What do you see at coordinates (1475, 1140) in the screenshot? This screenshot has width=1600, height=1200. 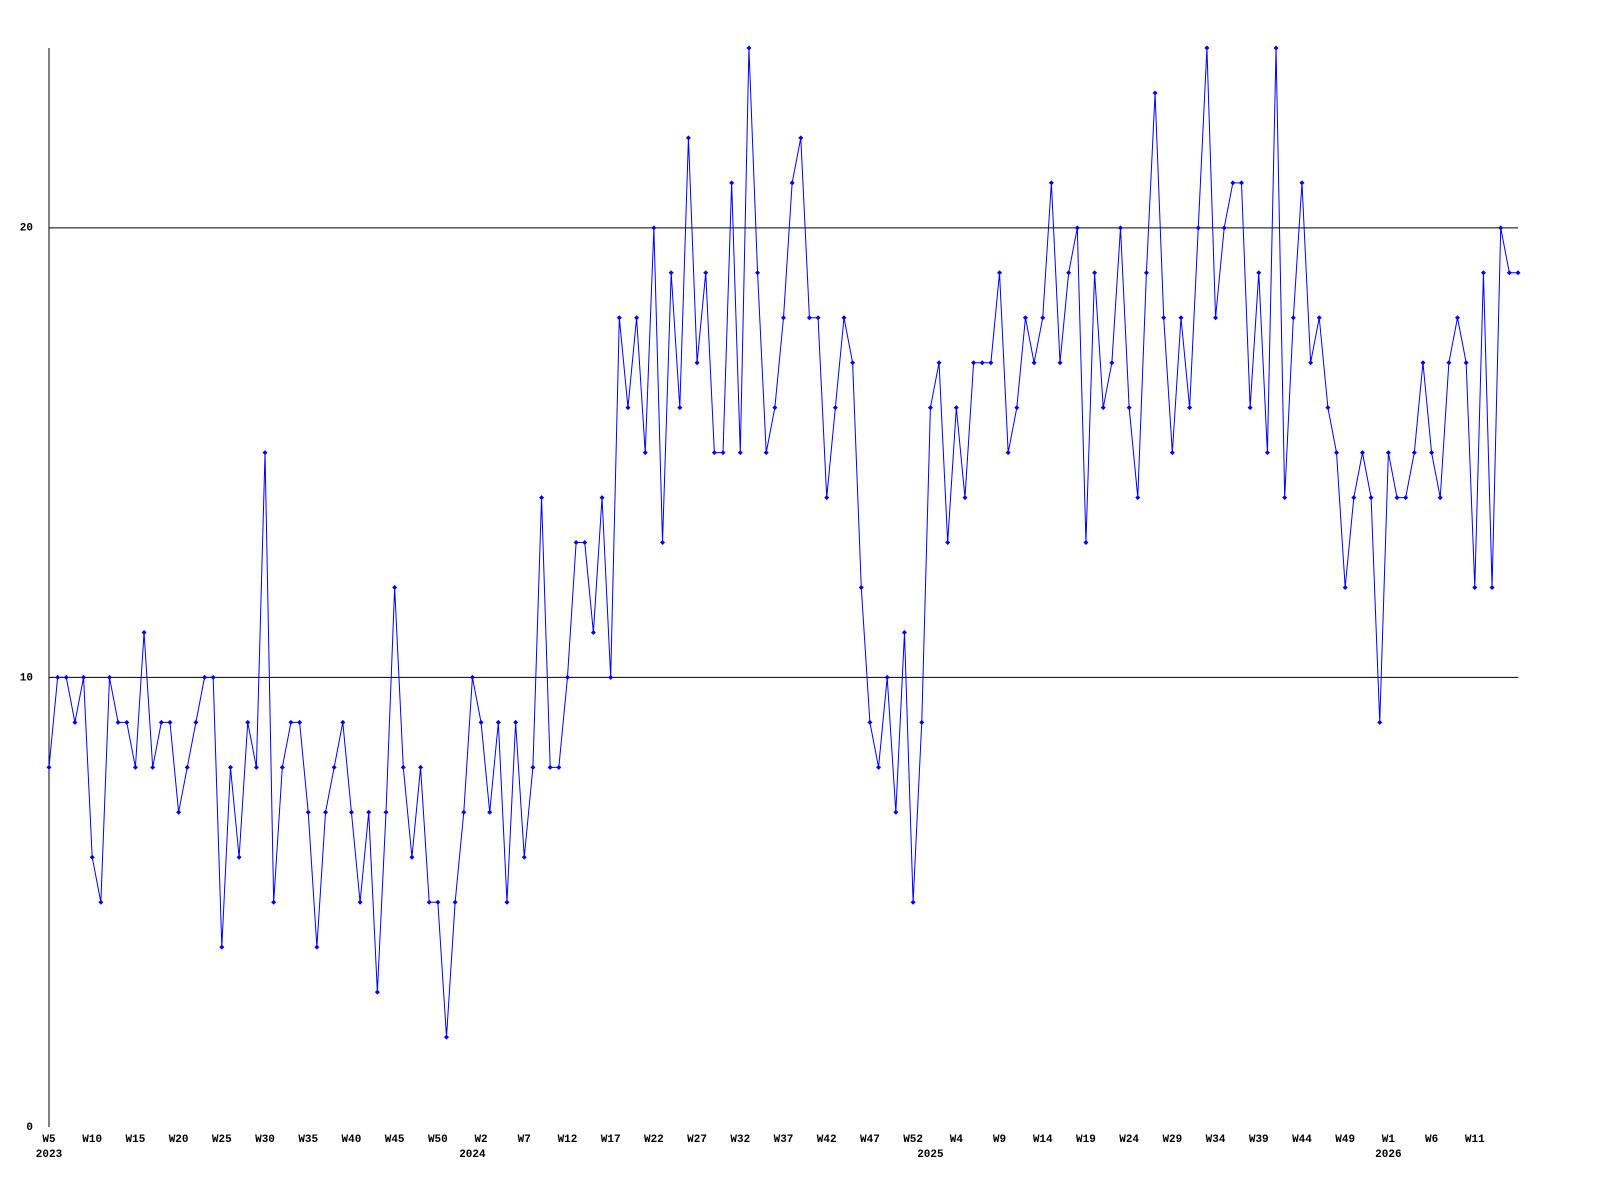 I see `x-tick-label: W11` at bounding box center [1475, 1140].